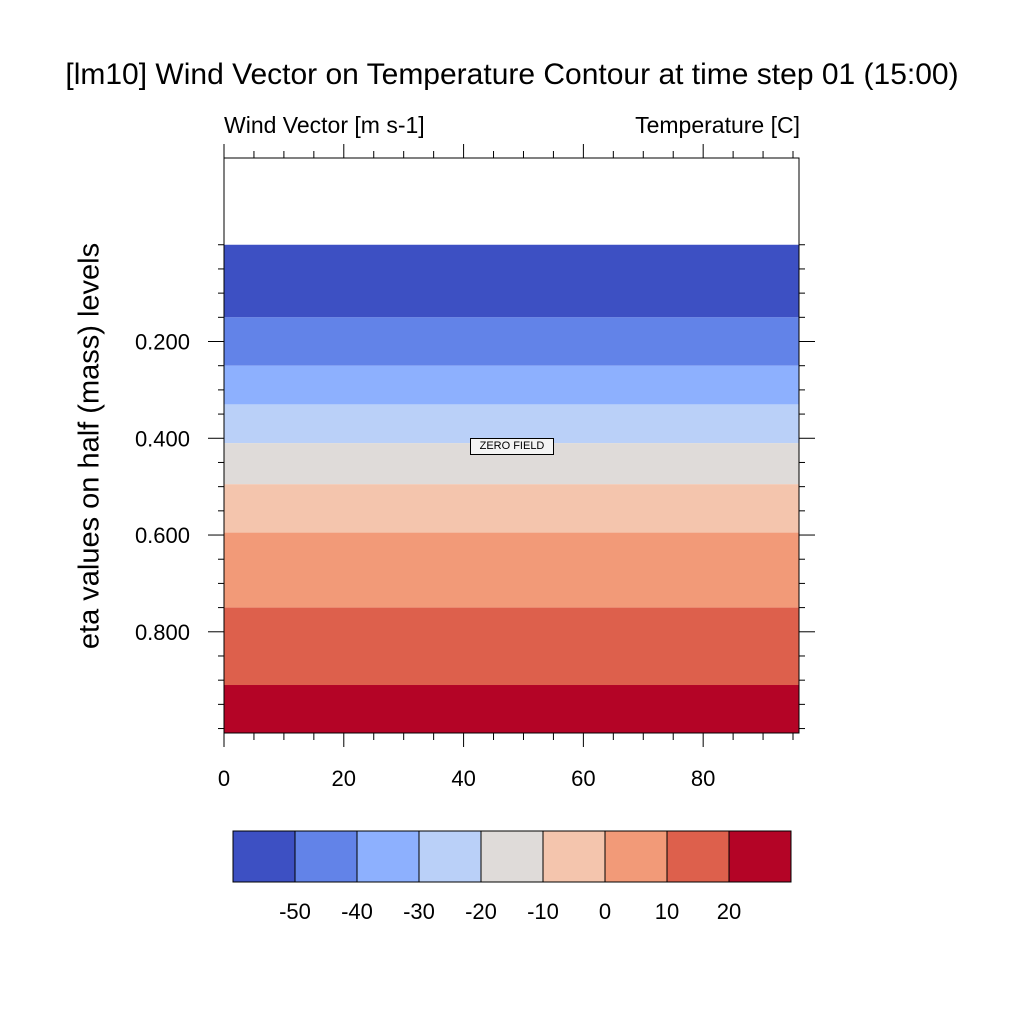 The width and height of the screenshot is (1024, 1024). Describe the element at coordinates (543, 911) in the screenshot. I see `colorbar-label: -10` at that location.